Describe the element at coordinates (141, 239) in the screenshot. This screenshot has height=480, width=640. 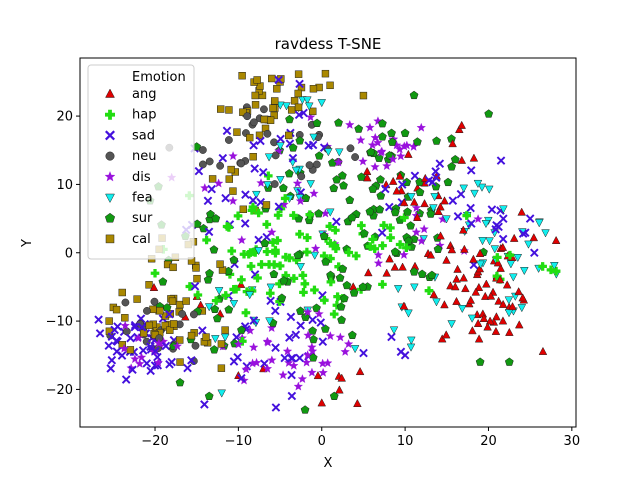
I see `legend-label-cal: cal` at that location.